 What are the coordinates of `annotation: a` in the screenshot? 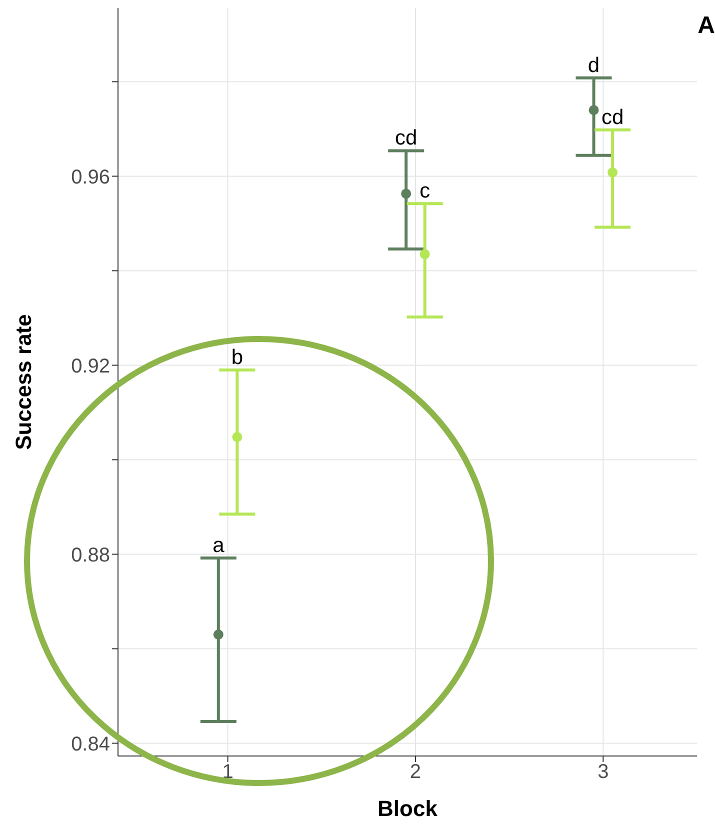 It's located at (218, 546).